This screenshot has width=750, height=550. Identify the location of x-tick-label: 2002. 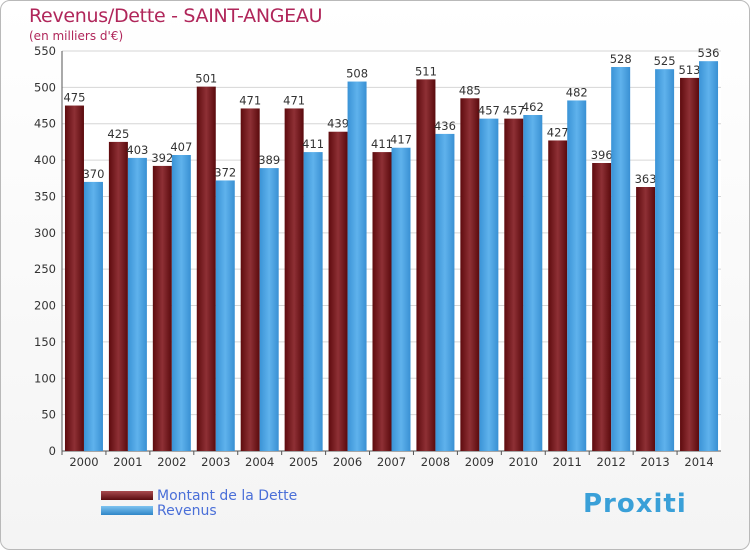
(171, 462).